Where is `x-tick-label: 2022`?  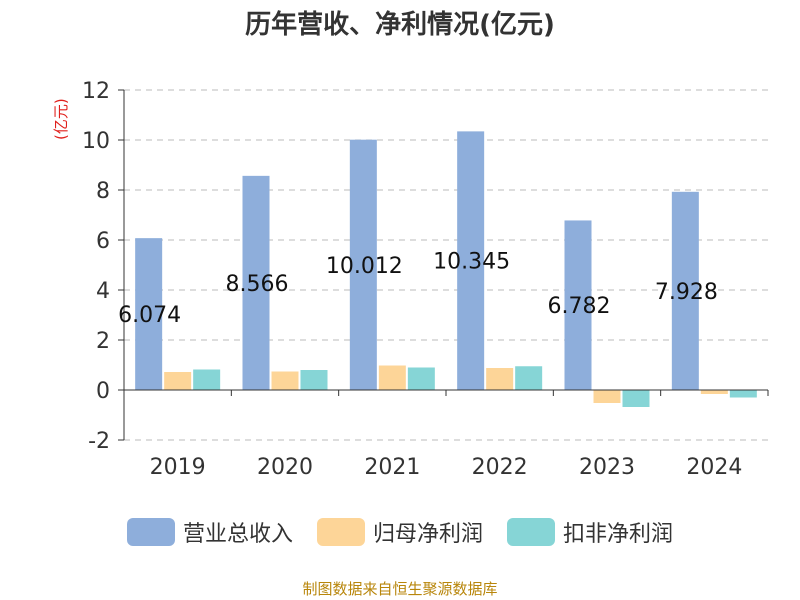 x-tick-label: 2022 is located at coordinates (500, 467).